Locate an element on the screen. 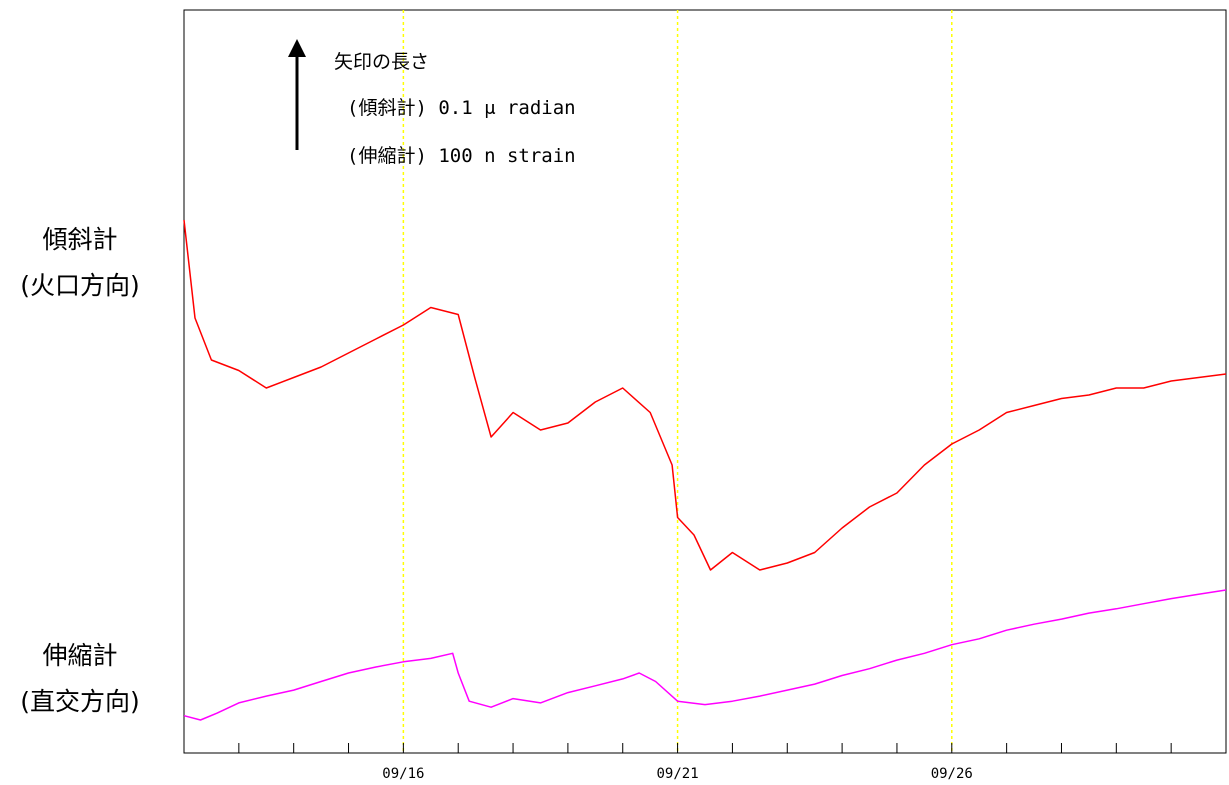 This screenshot has width=1229, height=785. x-tick-label: 09/21 is located at coordinates (678, 774).